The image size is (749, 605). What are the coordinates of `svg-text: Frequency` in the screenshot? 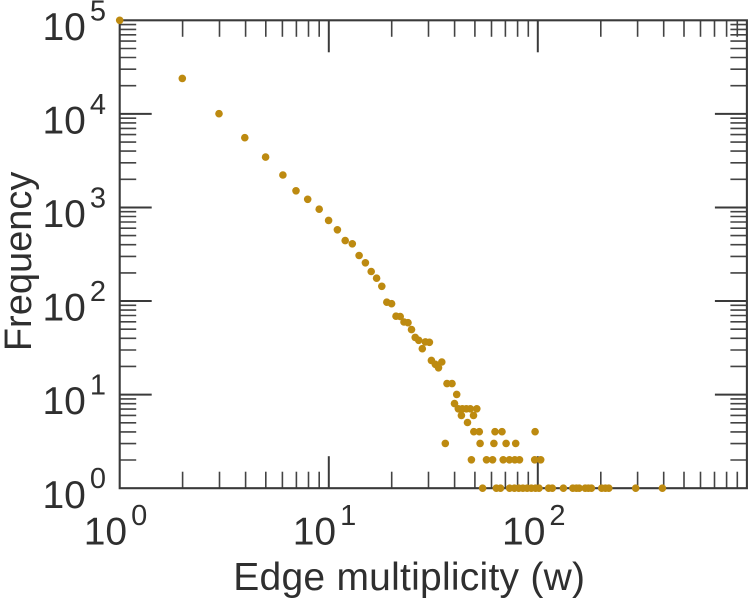 It's located at (20, 262).